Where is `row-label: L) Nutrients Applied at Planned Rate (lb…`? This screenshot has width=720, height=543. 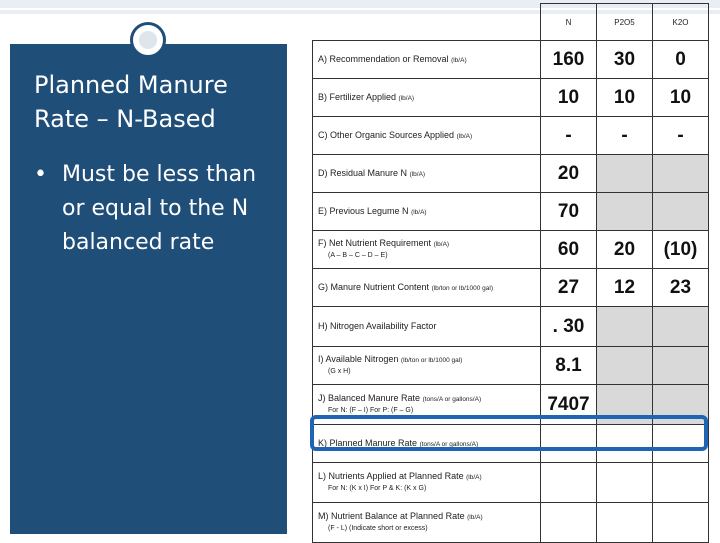
row-label: L) Nutrients Applied at Planned Rate (lb… is located at coordinates (426, 482).